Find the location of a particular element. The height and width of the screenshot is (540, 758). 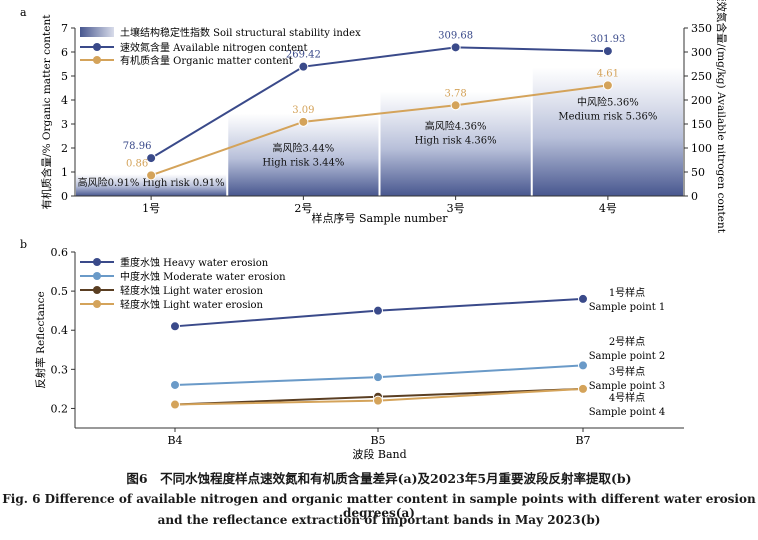

data-label: 3.78 is located at coordinates (455, 93).